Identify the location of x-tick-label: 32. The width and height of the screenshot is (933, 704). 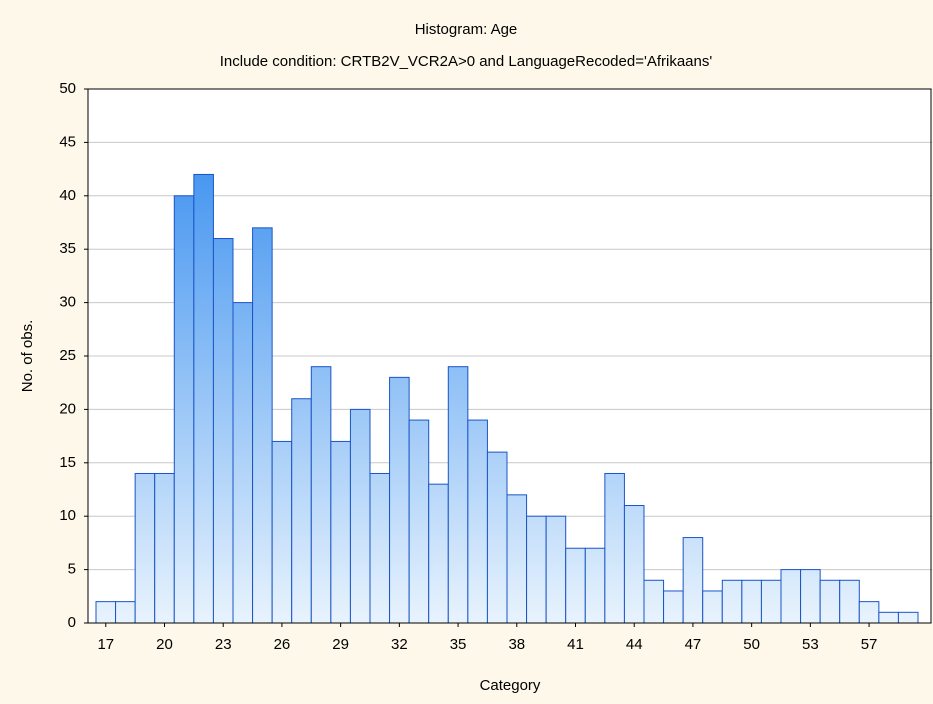
(399, 644).